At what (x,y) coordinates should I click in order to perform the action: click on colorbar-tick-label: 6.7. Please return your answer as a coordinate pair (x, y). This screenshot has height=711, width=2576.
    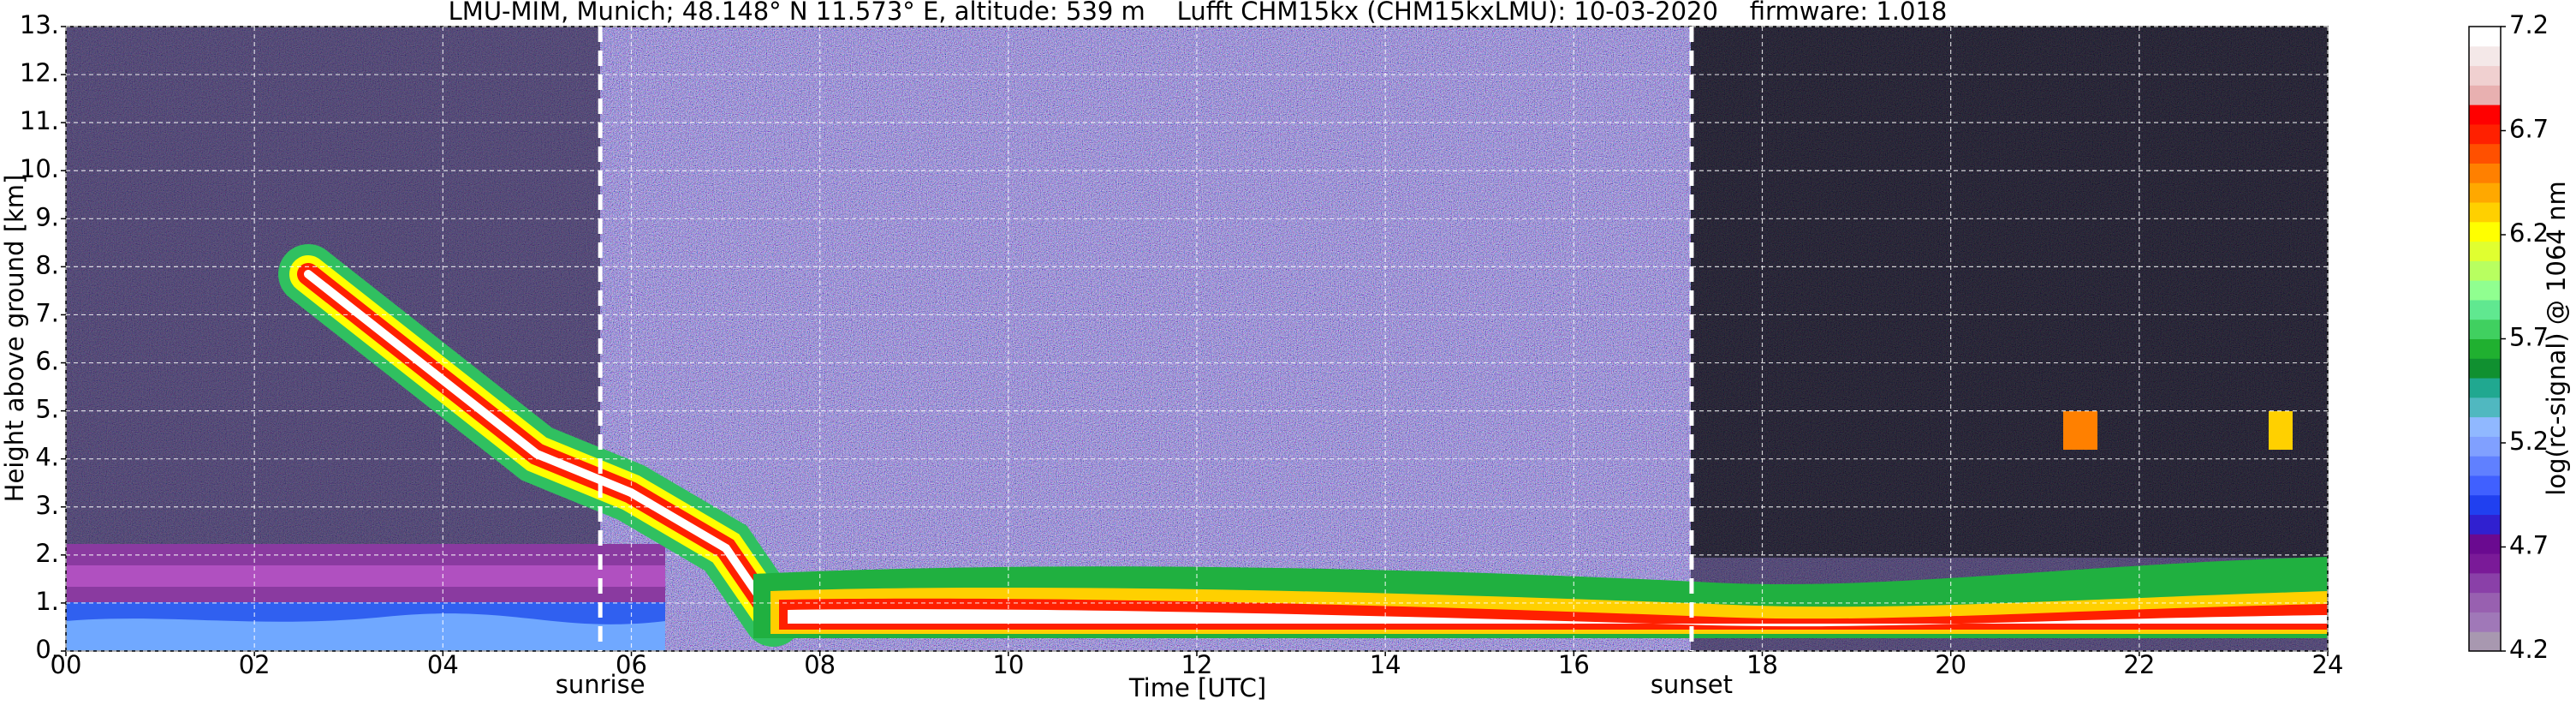
    Looking at the image, I should click on (2529, 129).